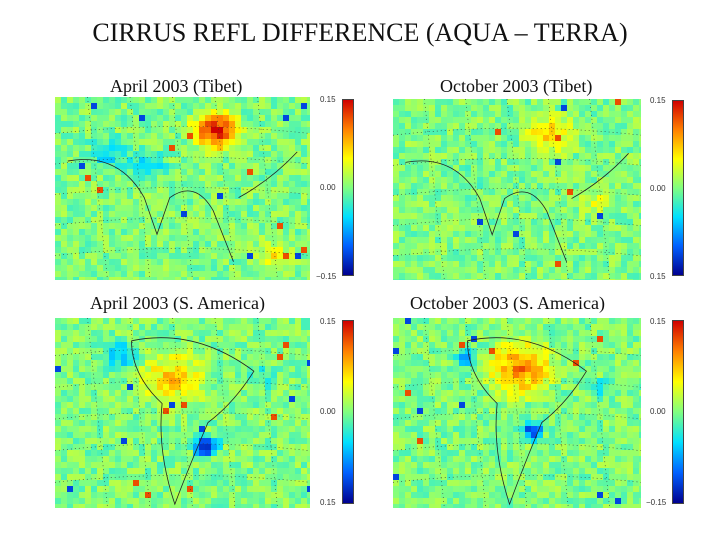 This screenshot has width=720, height=540. What do you see at coordinates (516, 86) in the screenshot?
I see `panel-label: October 2003 (Tibet)` at bounding box center [516, 86].